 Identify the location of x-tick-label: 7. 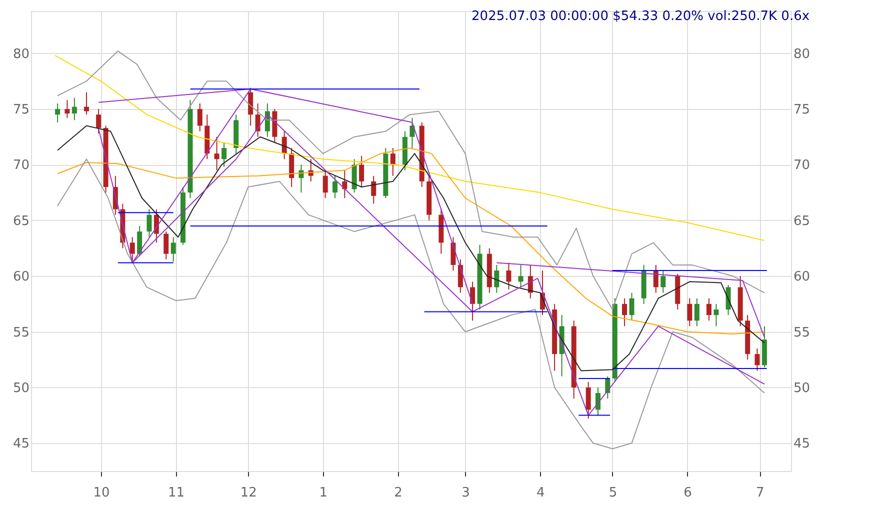
(760, 493).